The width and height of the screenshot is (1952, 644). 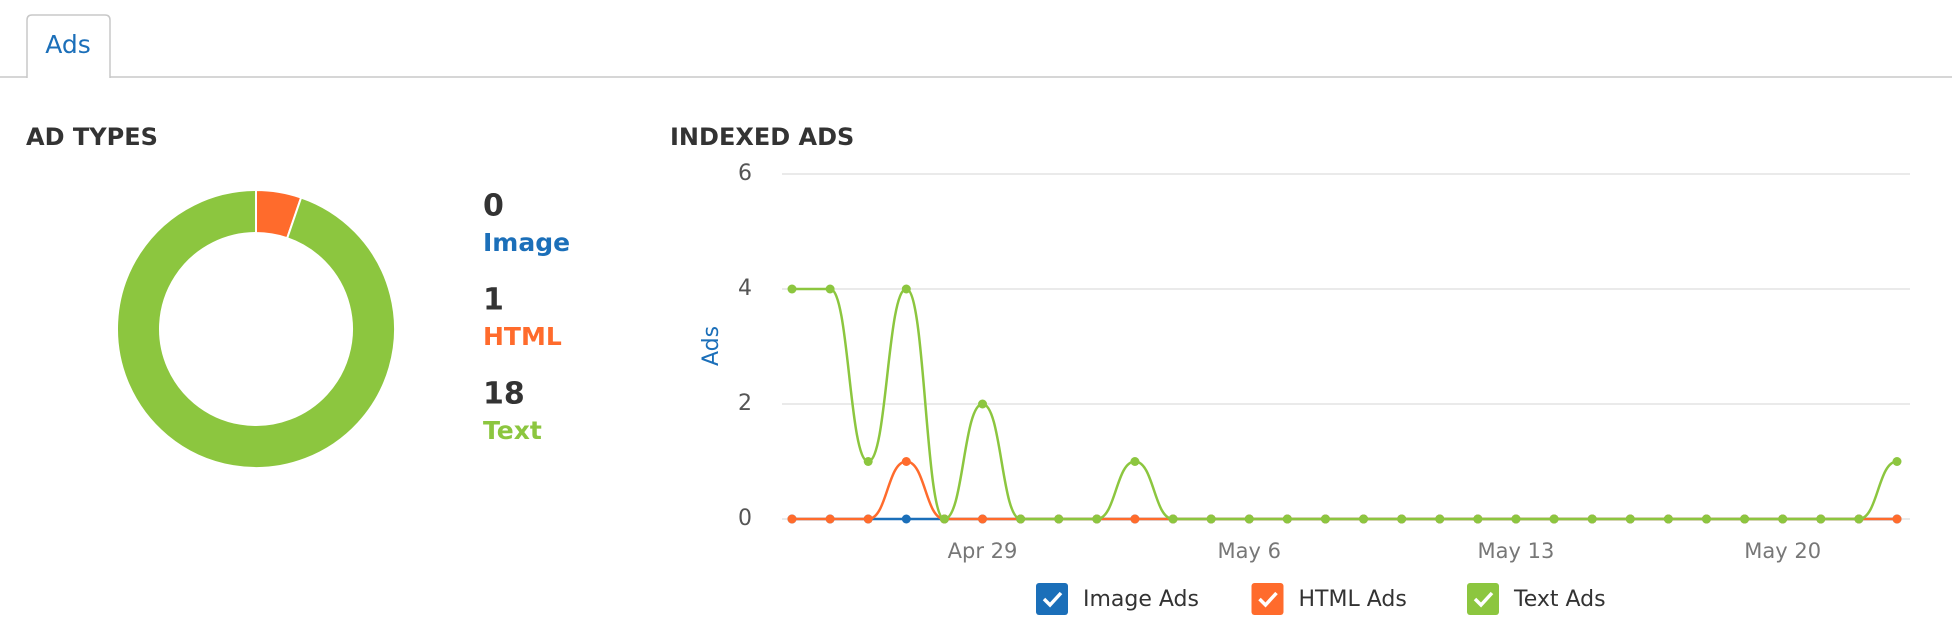 I want to click on tab-label: Ads, so click(x=68, y=44).